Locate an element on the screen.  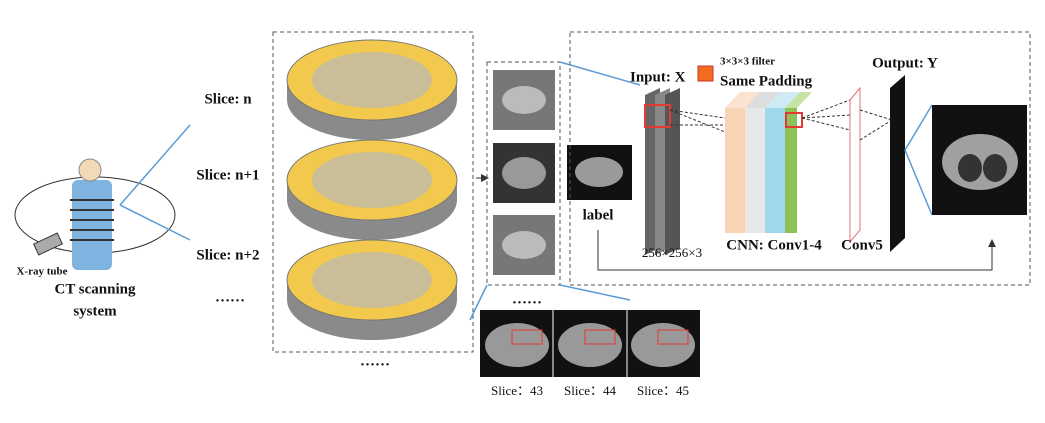
xray-tube is located at coordinates (48, 244).